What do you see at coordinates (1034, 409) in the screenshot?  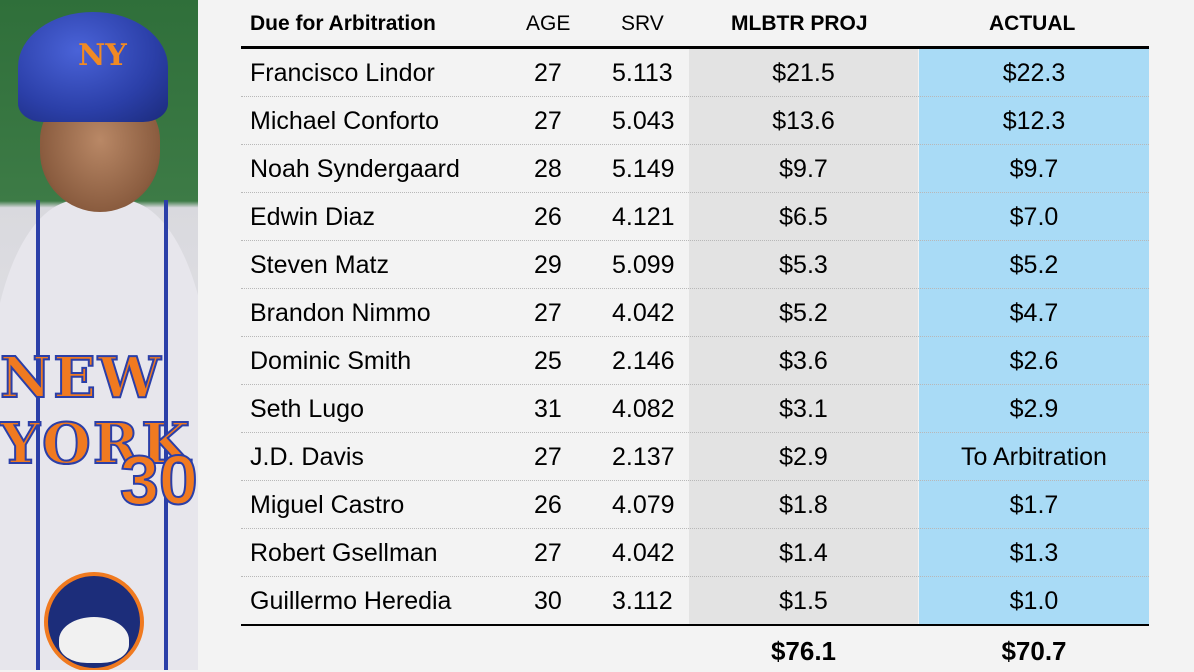 I see `player-actual: $2.9` at bounding box center [1034, 409].